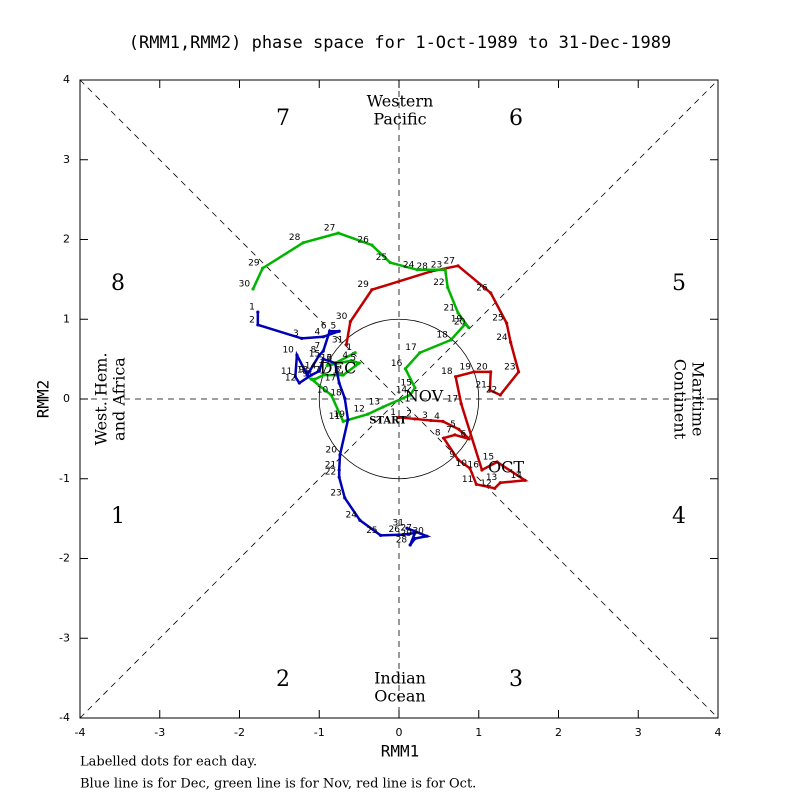 The image size is (800, 800). Describe the element at coordinates (399, 119) in the screenshot. I see `region-label: Pacific` at that location.